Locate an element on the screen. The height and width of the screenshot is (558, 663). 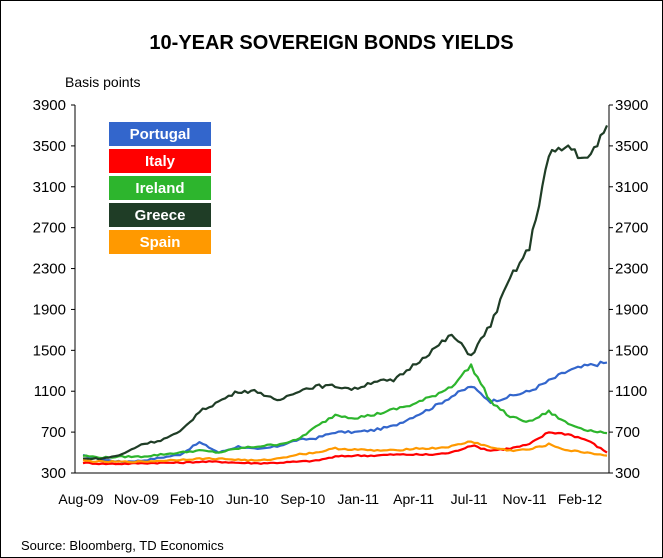
legend-swatch-italy is located at coordinates (160, 161).